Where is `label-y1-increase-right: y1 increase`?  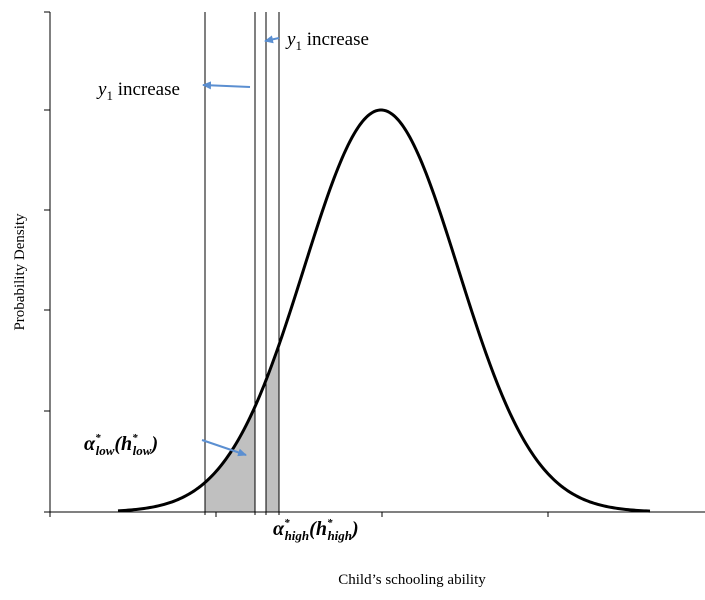 label-y1-increase-right: y1 increase is located at coordinates (327, 41).